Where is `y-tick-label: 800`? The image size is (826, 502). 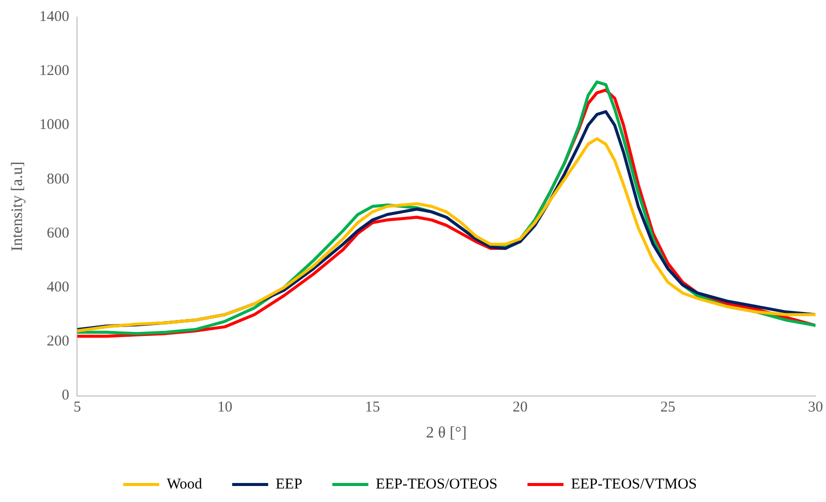 y-tick-label: 800 is located at coordinates (58, 179).